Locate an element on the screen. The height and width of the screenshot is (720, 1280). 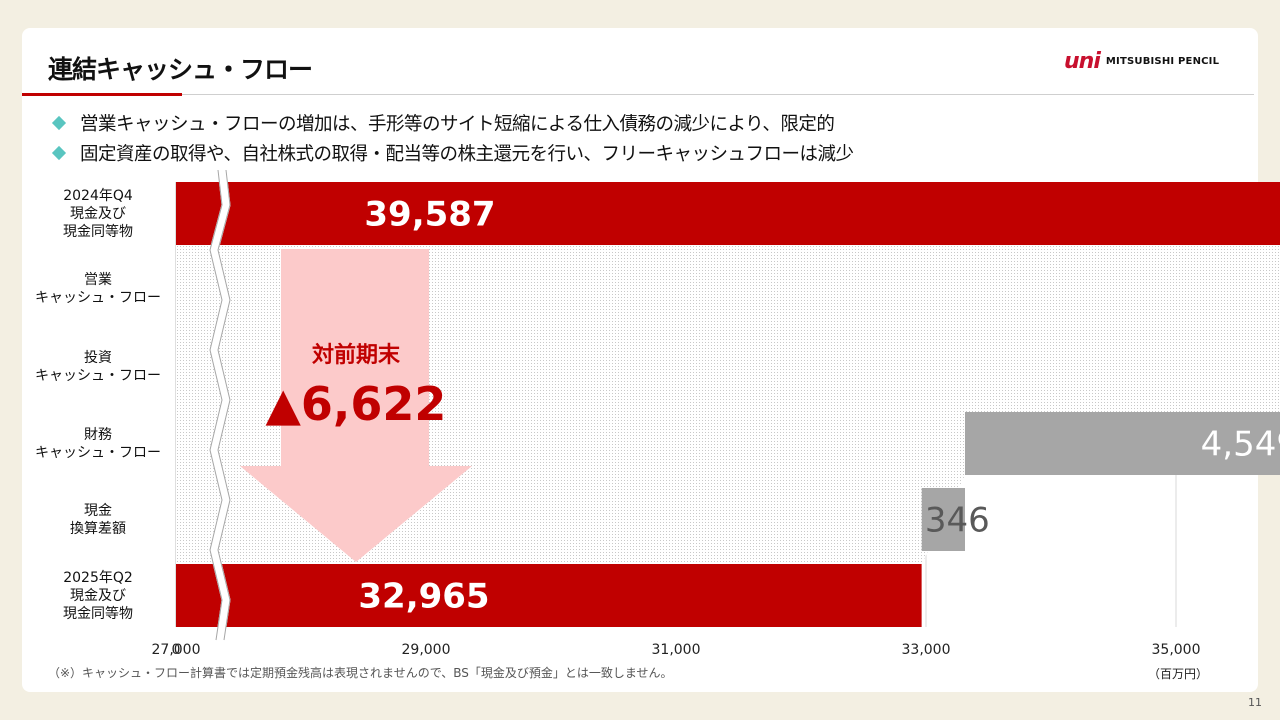
tick-label: 29,000 is located at coordinates (426, 650).